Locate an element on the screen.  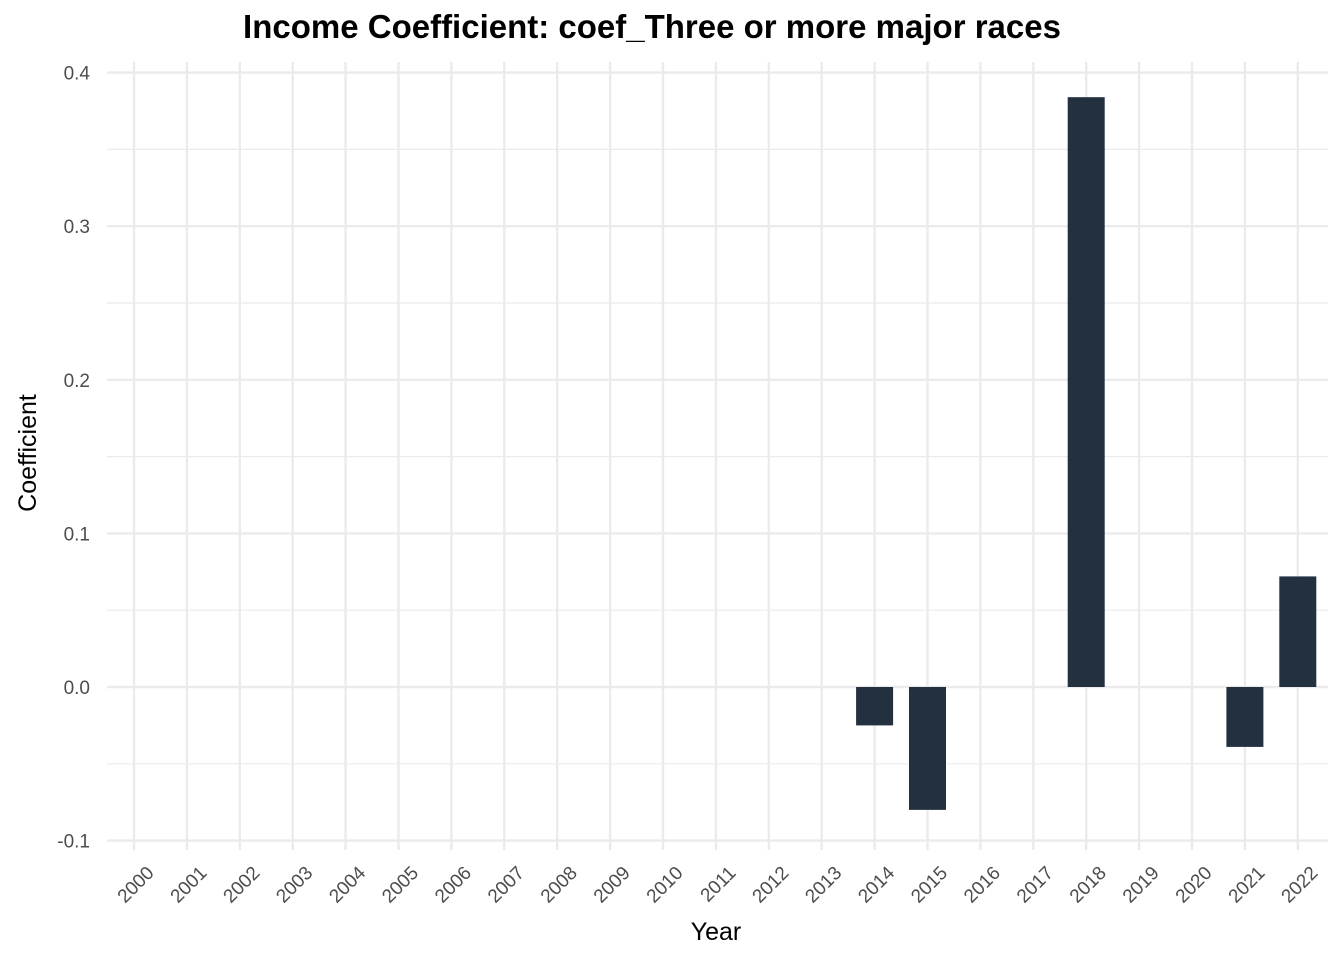
x-tick-label: 2018 is located at coordinates (1088, 885).